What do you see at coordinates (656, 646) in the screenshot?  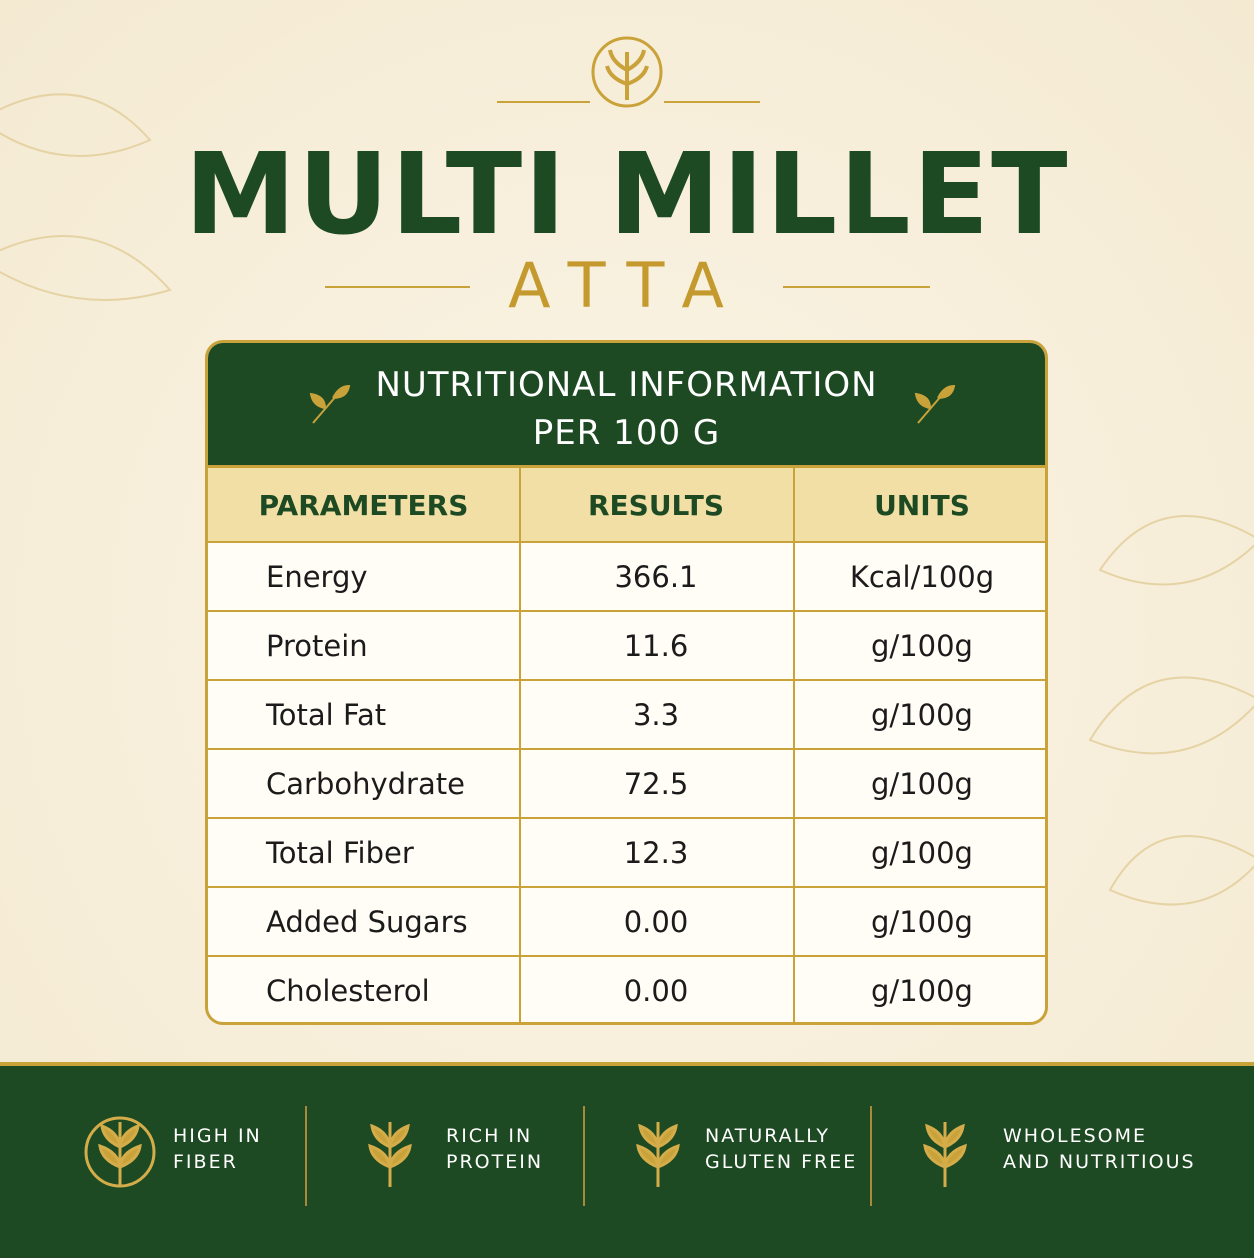 I see `result: 11.6` at bounding box center [656, 646].